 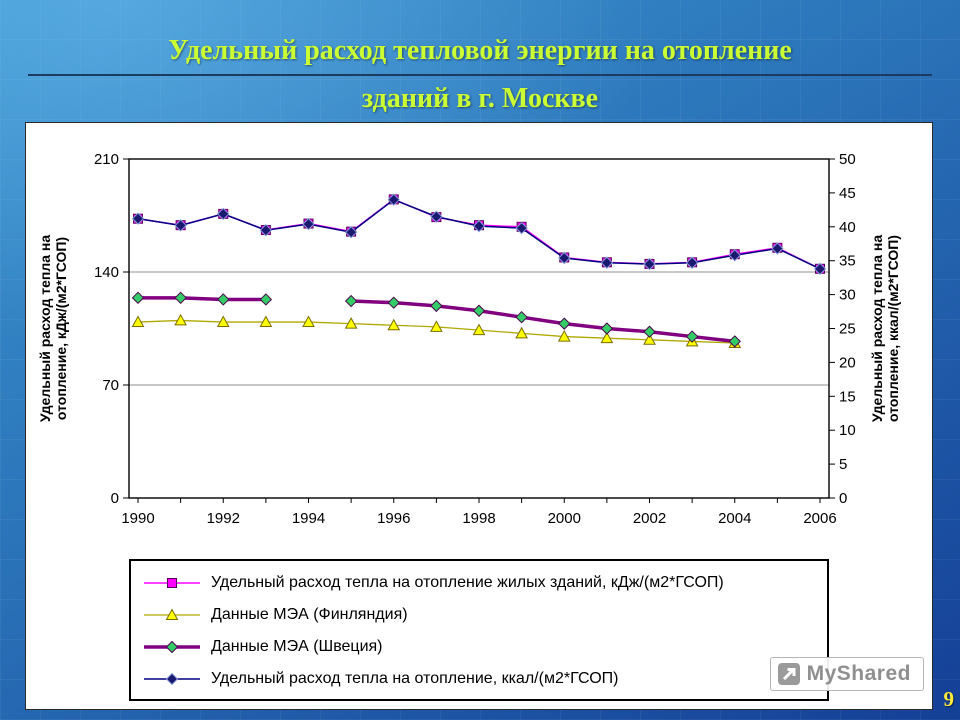 I want to click on left-tick-label: 0, so click(x=115, y=498).